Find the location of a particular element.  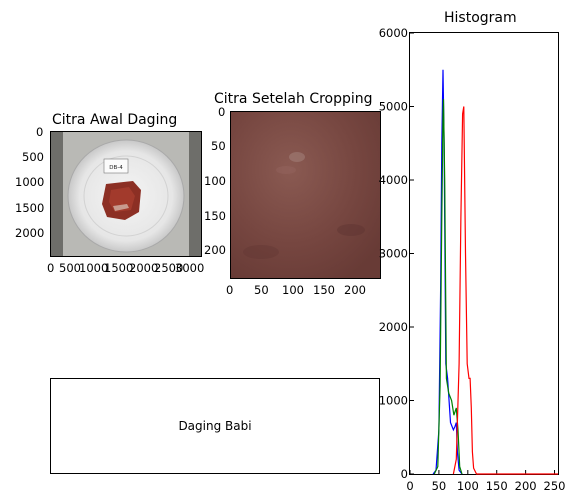

histogram-x-tick-label: 50 is located at coordinates (439, 486).